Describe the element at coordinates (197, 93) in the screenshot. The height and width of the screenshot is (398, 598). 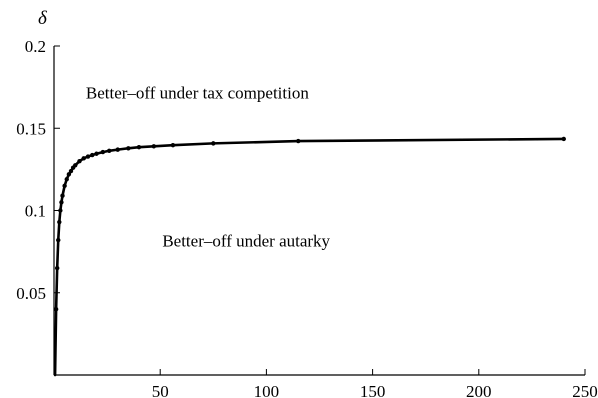
I see `region-annotation: Better–off under tax competition` at that location.